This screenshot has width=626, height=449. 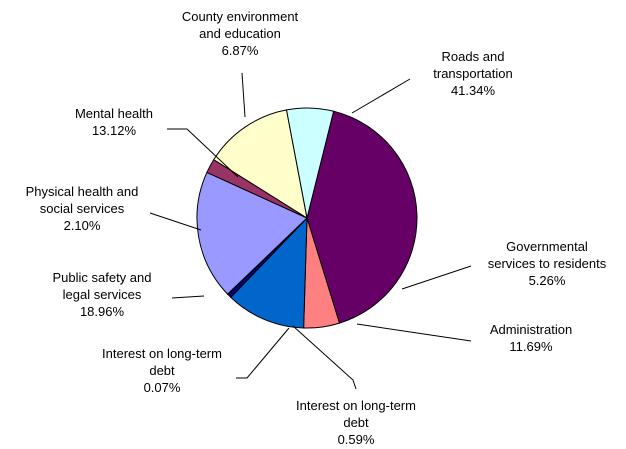 I want to click on label-line: services to residents, so click(x=547, y=263).